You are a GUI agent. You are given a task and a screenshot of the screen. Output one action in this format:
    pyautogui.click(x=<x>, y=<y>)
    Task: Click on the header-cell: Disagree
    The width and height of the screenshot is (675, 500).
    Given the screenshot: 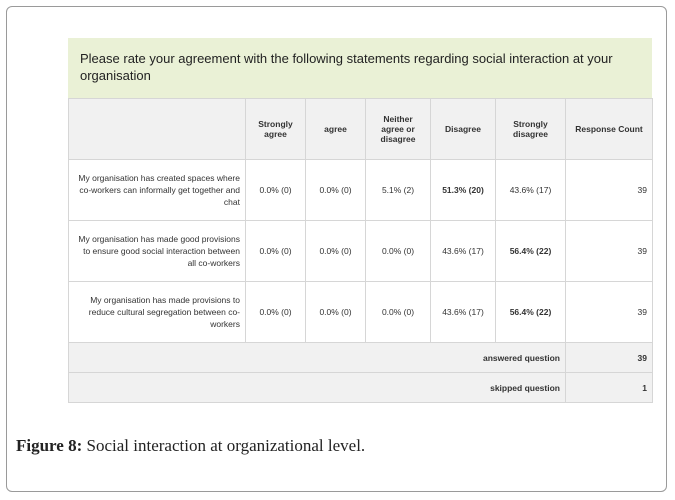 What is the action you would take?
    pyautogui.click(x=463, y=129)
    